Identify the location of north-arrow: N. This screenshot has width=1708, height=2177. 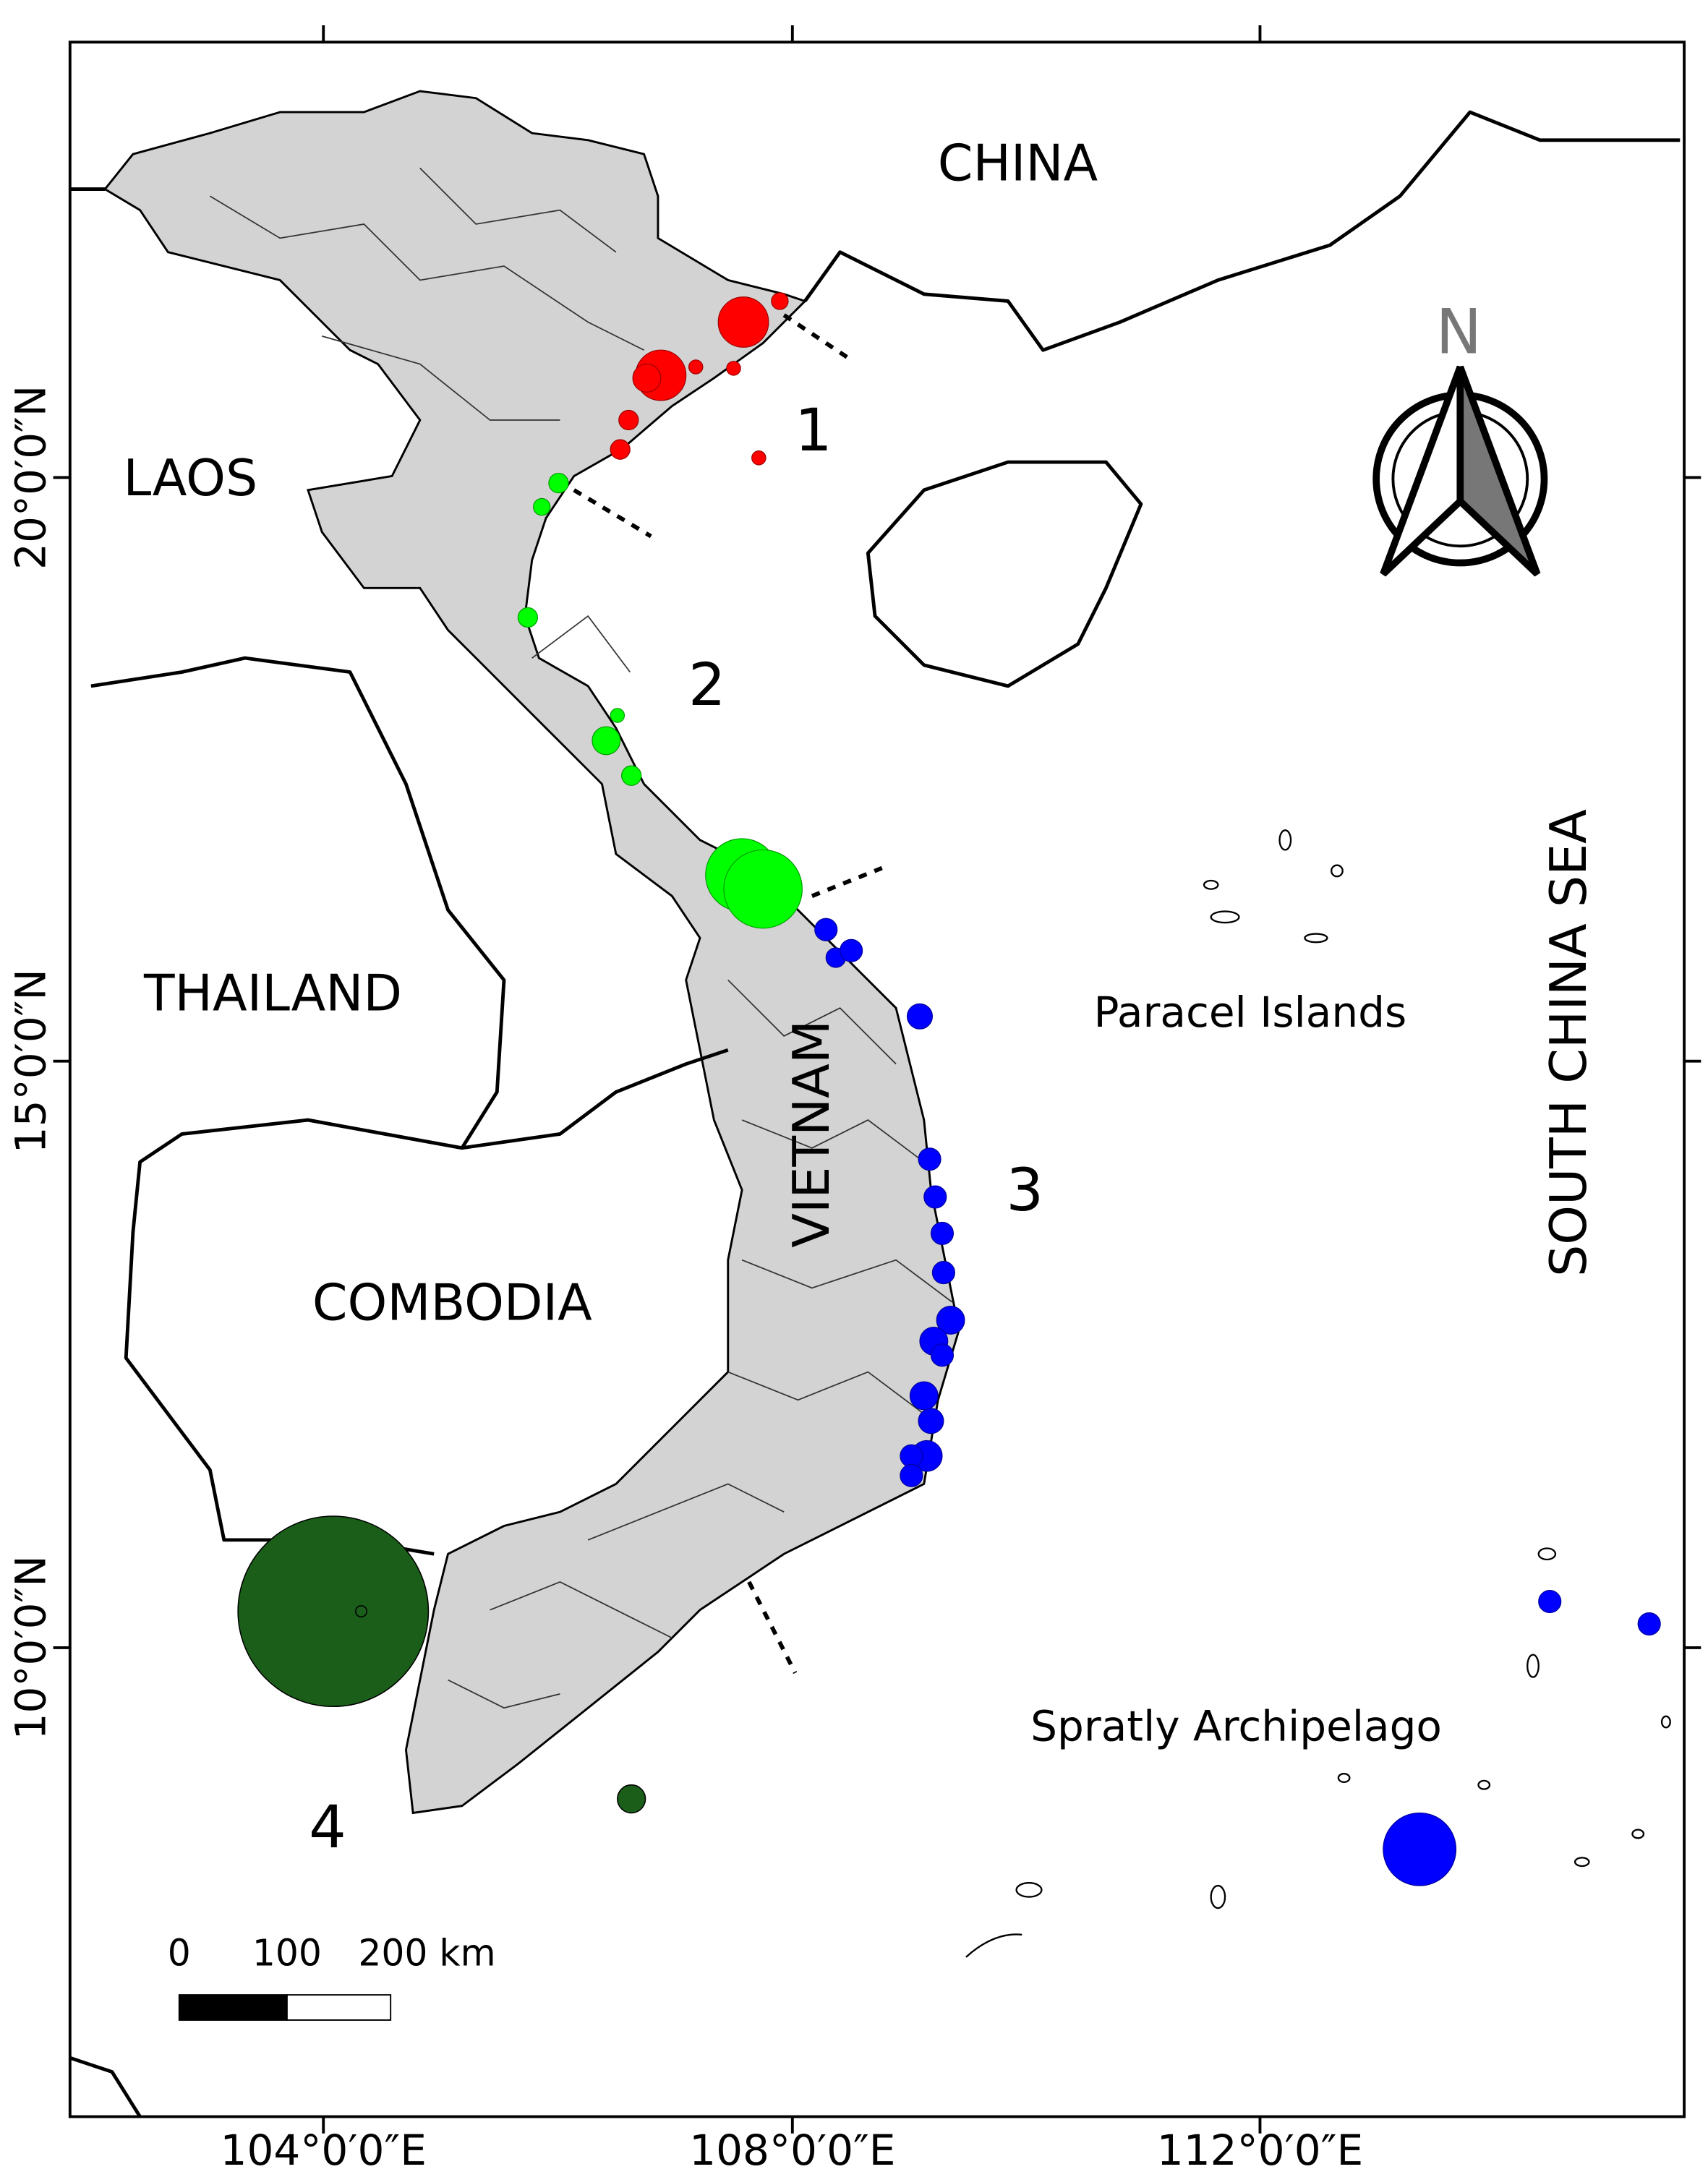
(1460, 436).